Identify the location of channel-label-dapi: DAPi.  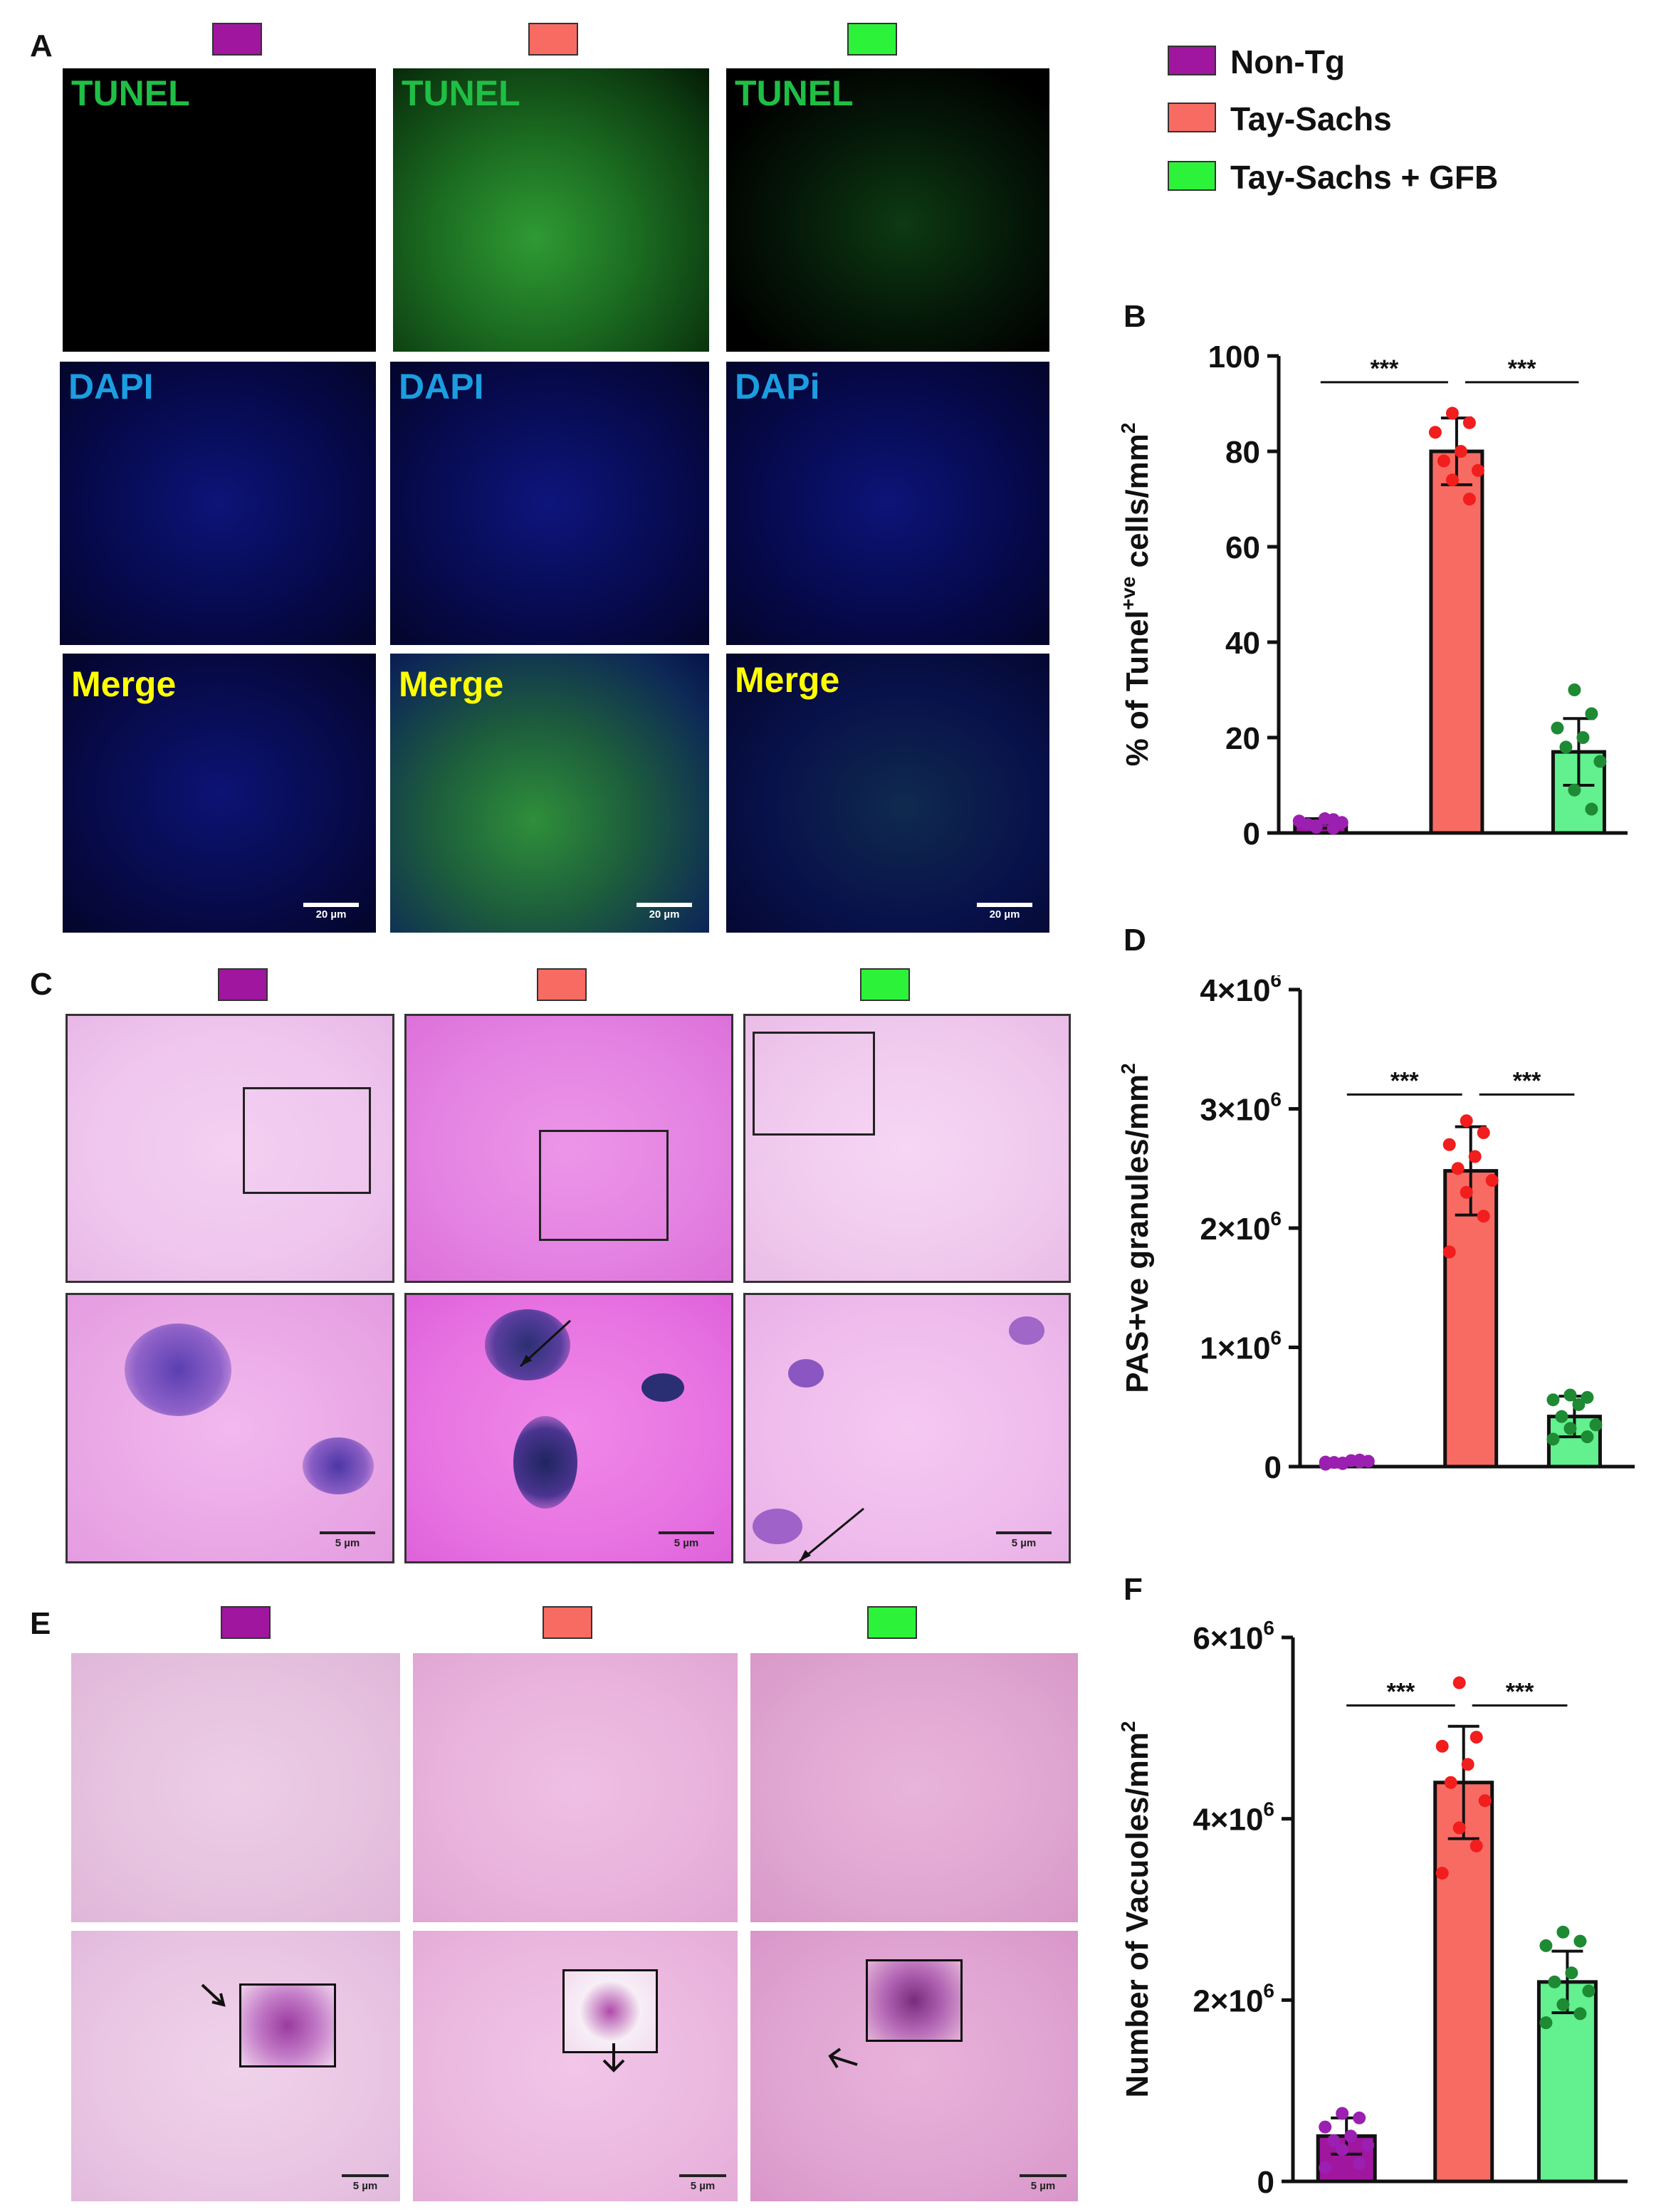
(777, 387).